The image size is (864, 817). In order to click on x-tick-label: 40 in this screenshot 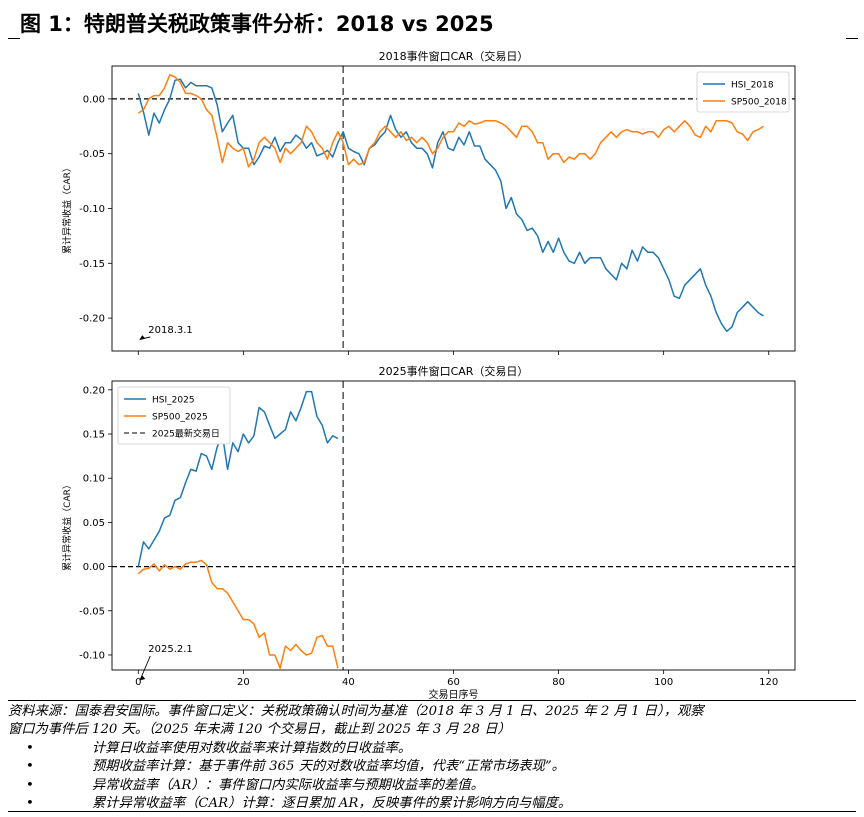, I will do `click(348, 682)`.